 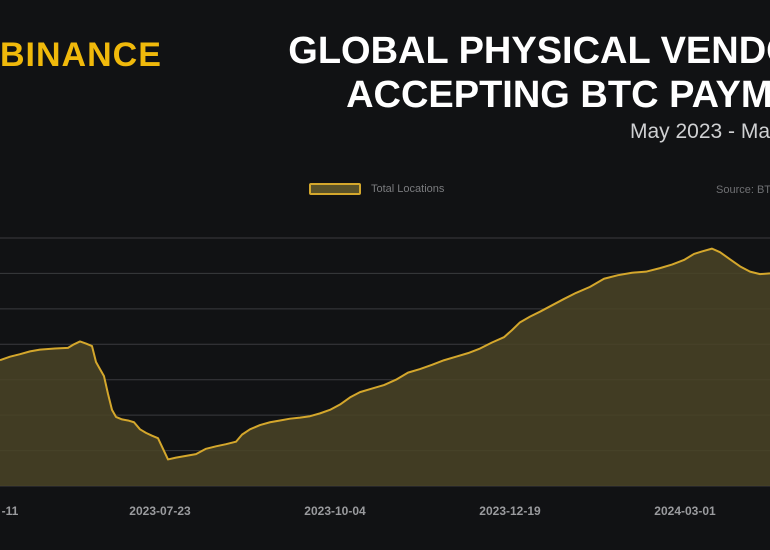 I want to click on brand-logo-text: BINANCE, so click(x=81, y=55).